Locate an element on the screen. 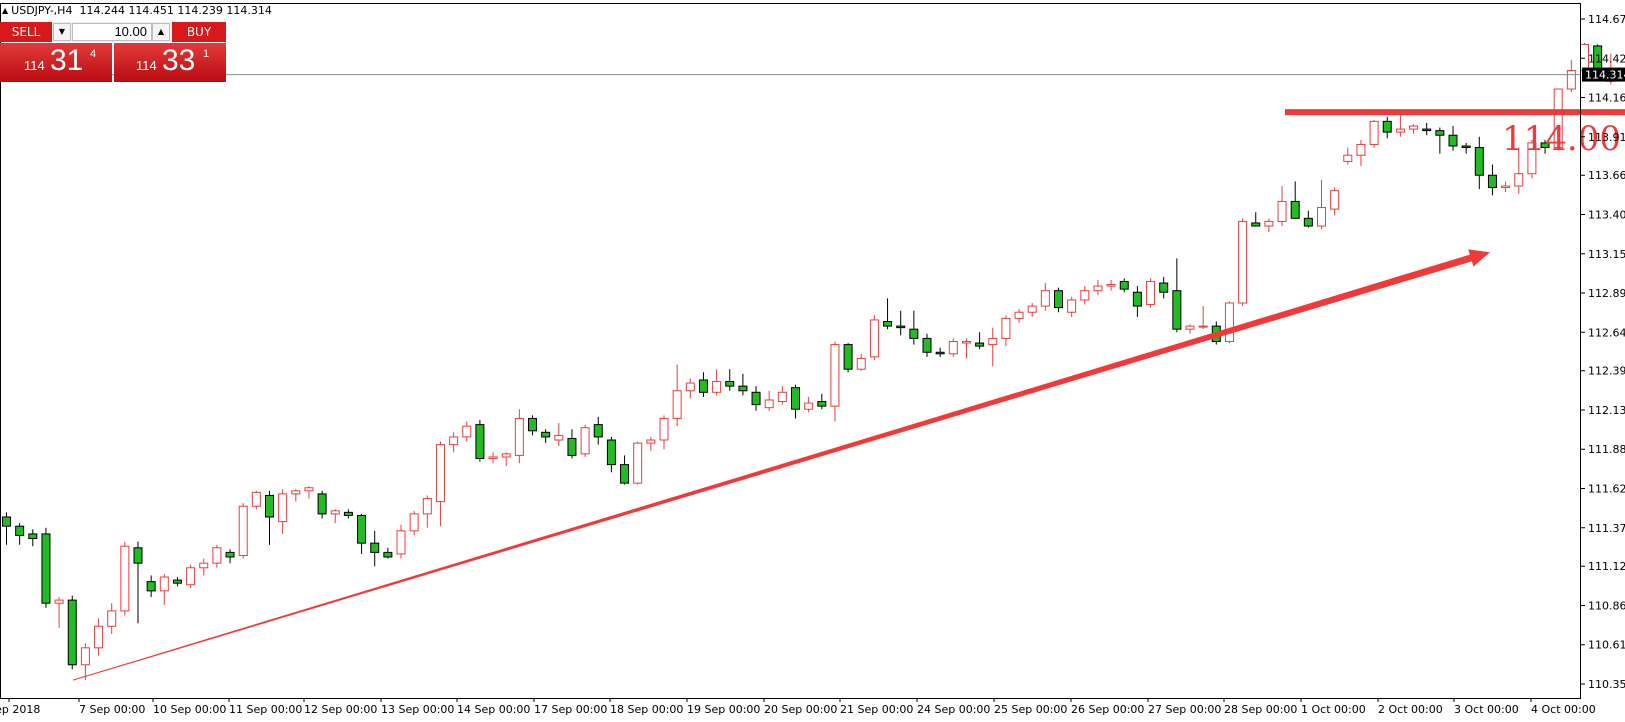 This screenshot has width=1625, height=722. price-tick-label: 111.880 is located at coordinates (1606, 449).